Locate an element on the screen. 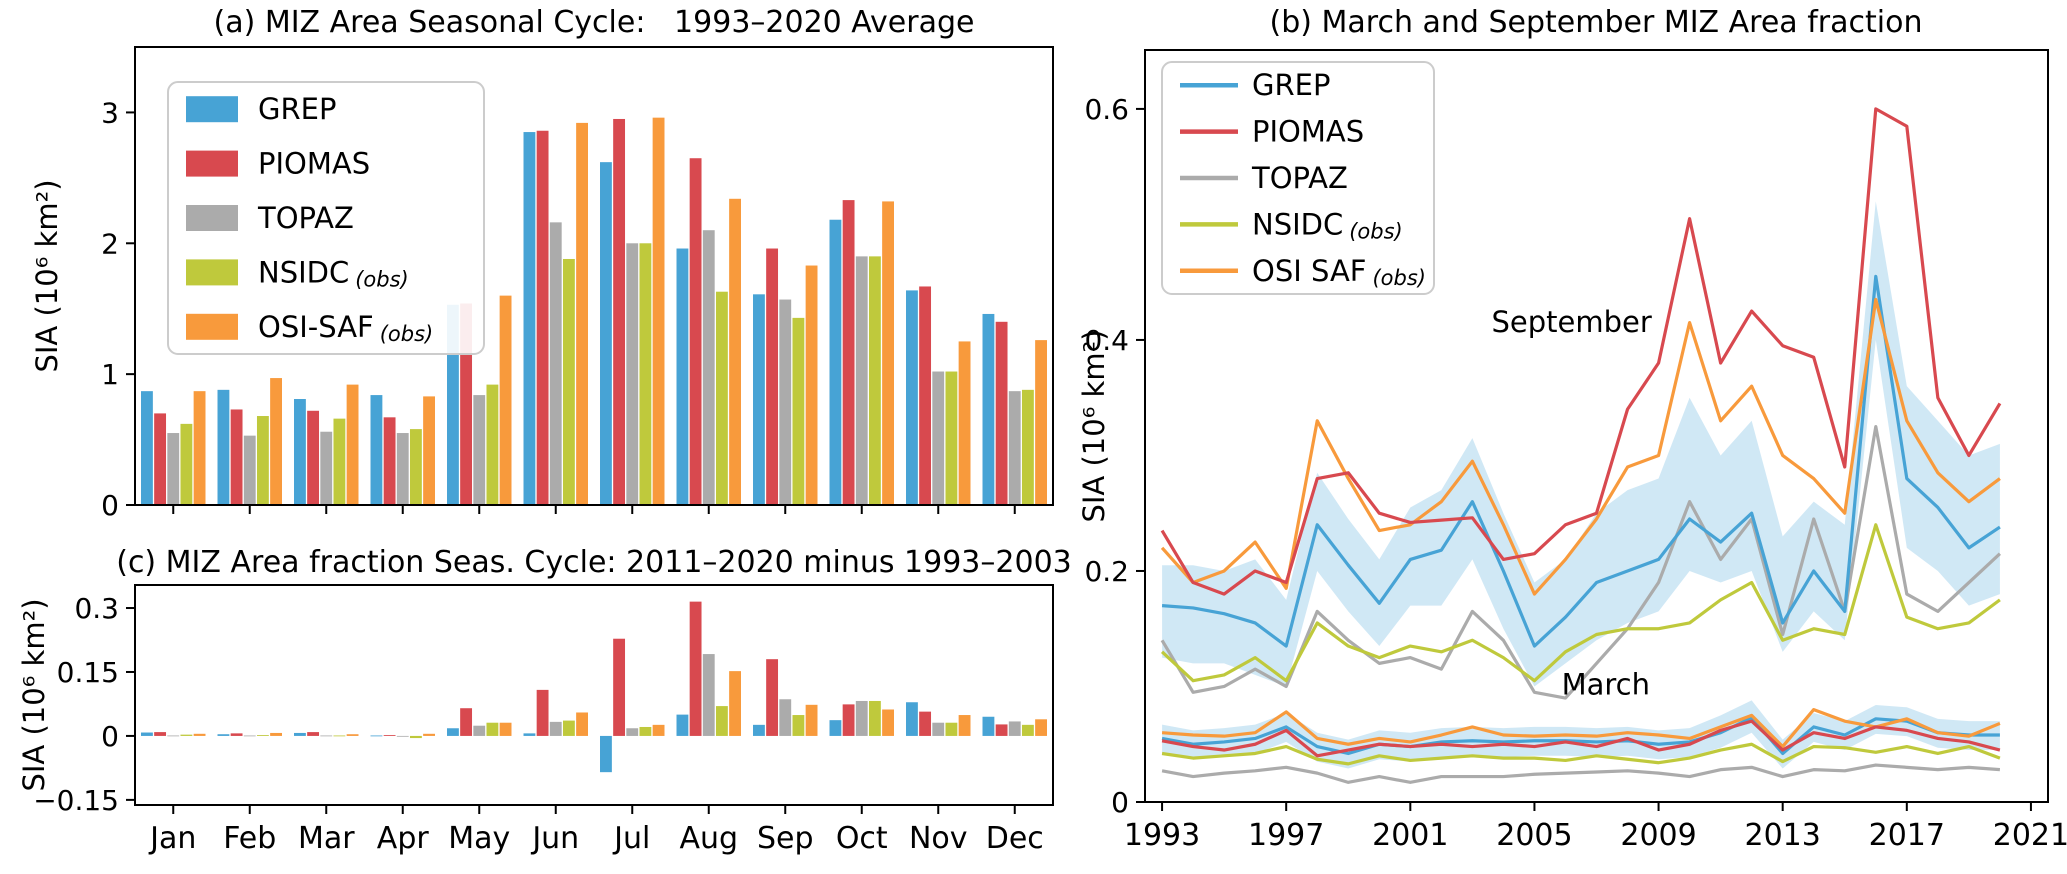  bar-NSIDC-Oct is located at coordinates (874, 380).